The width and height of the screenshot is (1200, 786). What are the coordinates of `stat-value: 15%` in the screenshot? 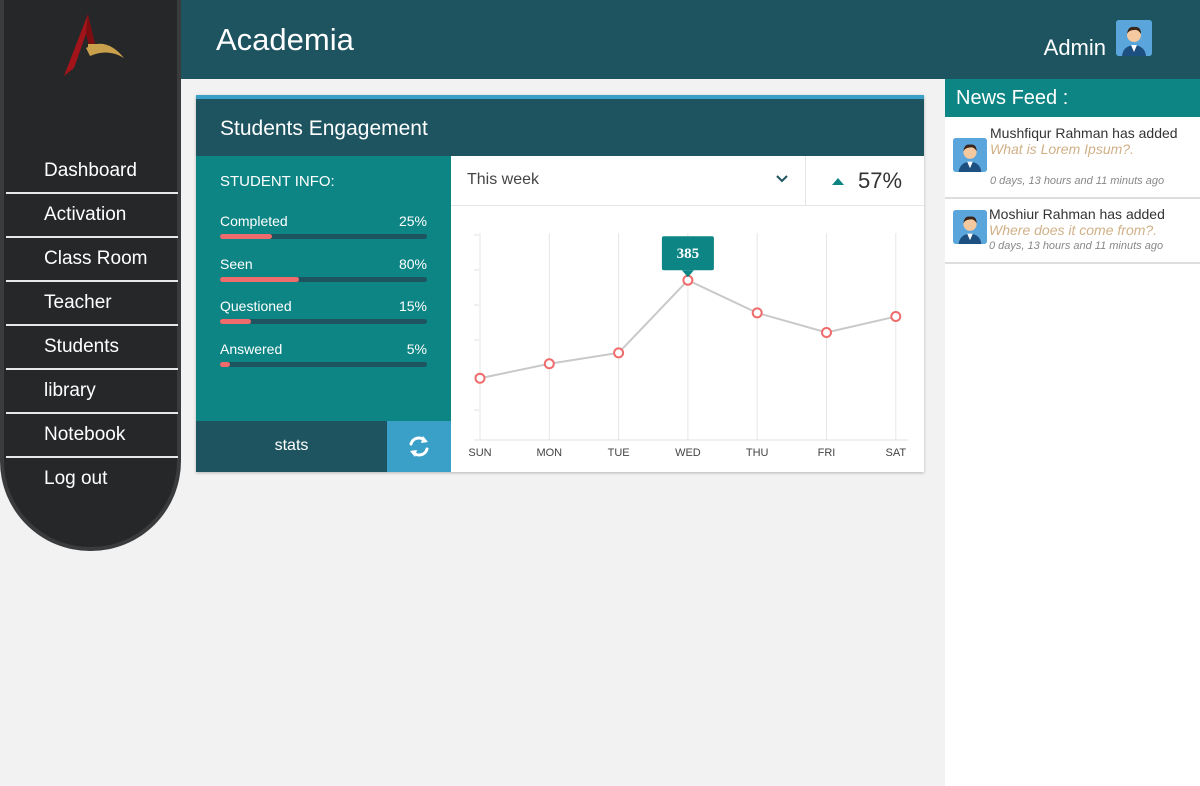 It's located at (412, 306).